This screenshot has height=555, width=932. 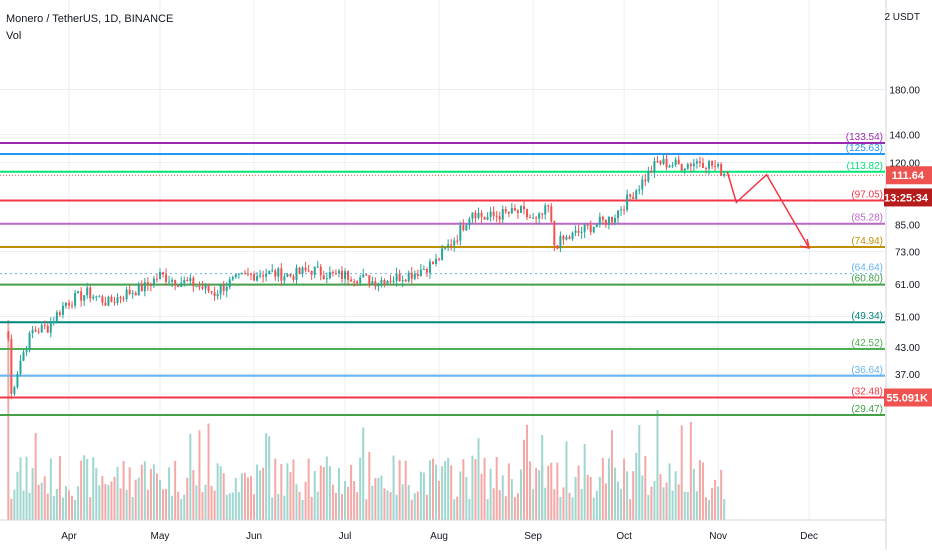 I want to click on level-label: (133.54), so click(x=864, y=137).